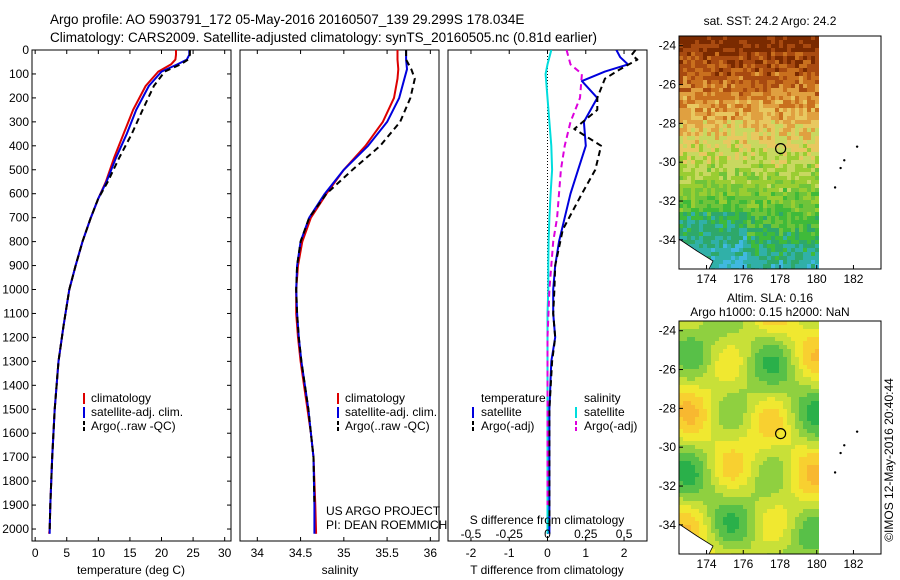 The image size is (900, 580). I want to click on t-difference-x-tick-label: -2, so click(471, 553).